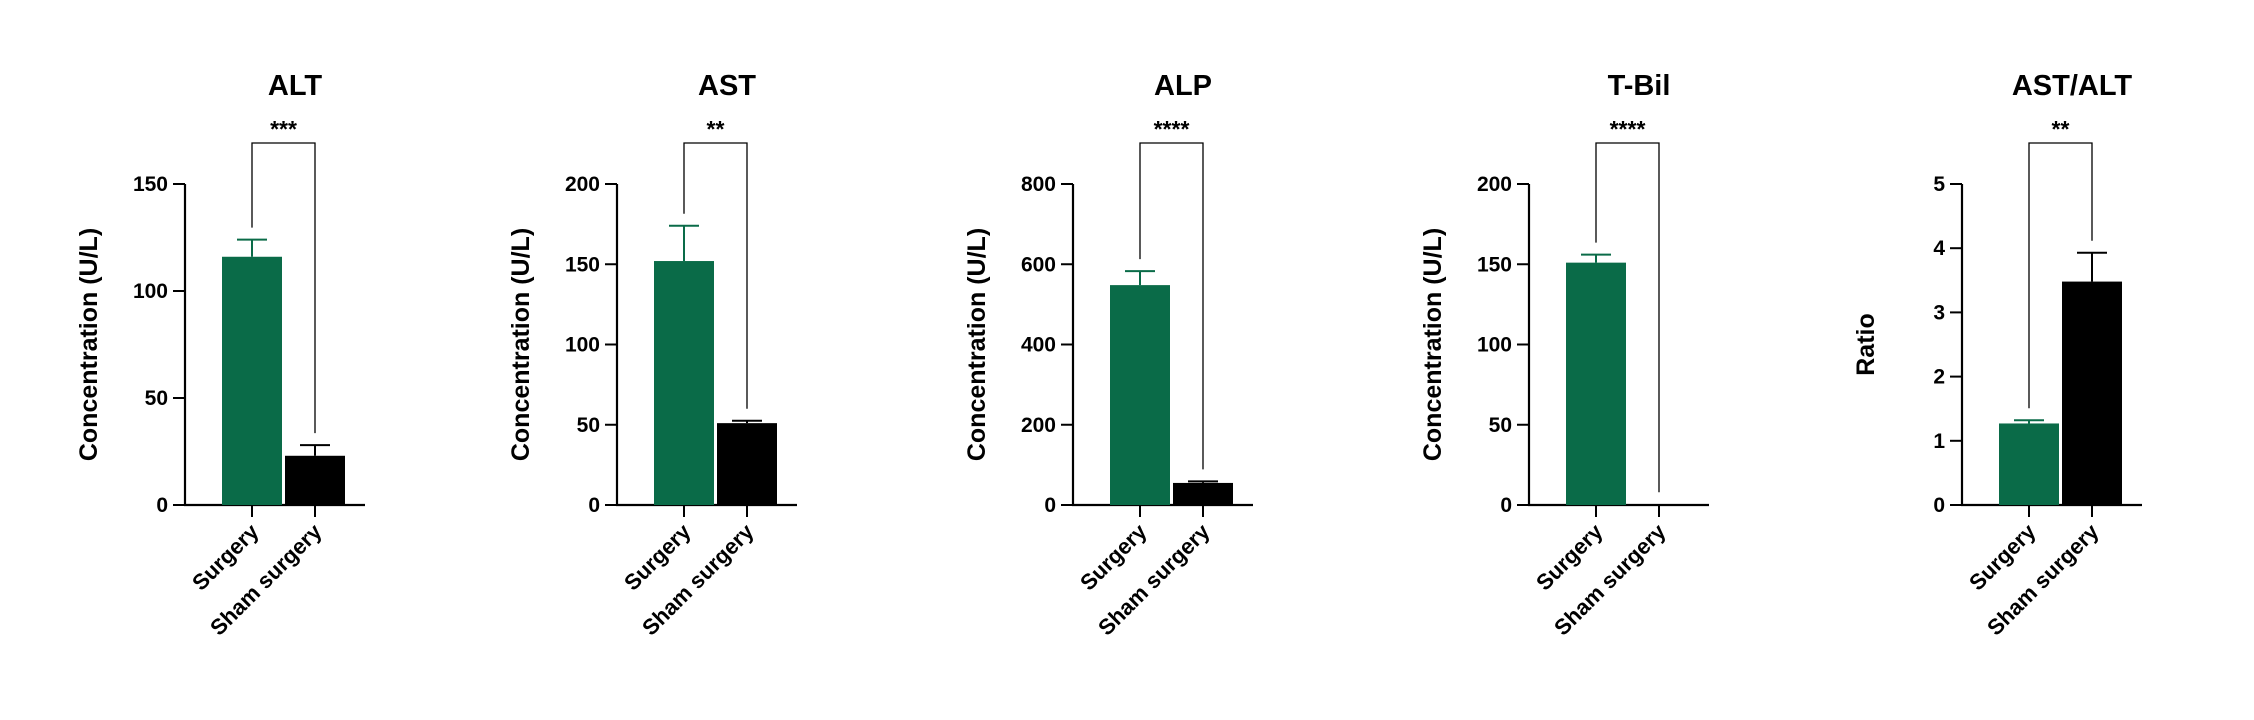 The image size is (2254, 720). I want to click on y-tick-label: 600, so click(1038, 264).